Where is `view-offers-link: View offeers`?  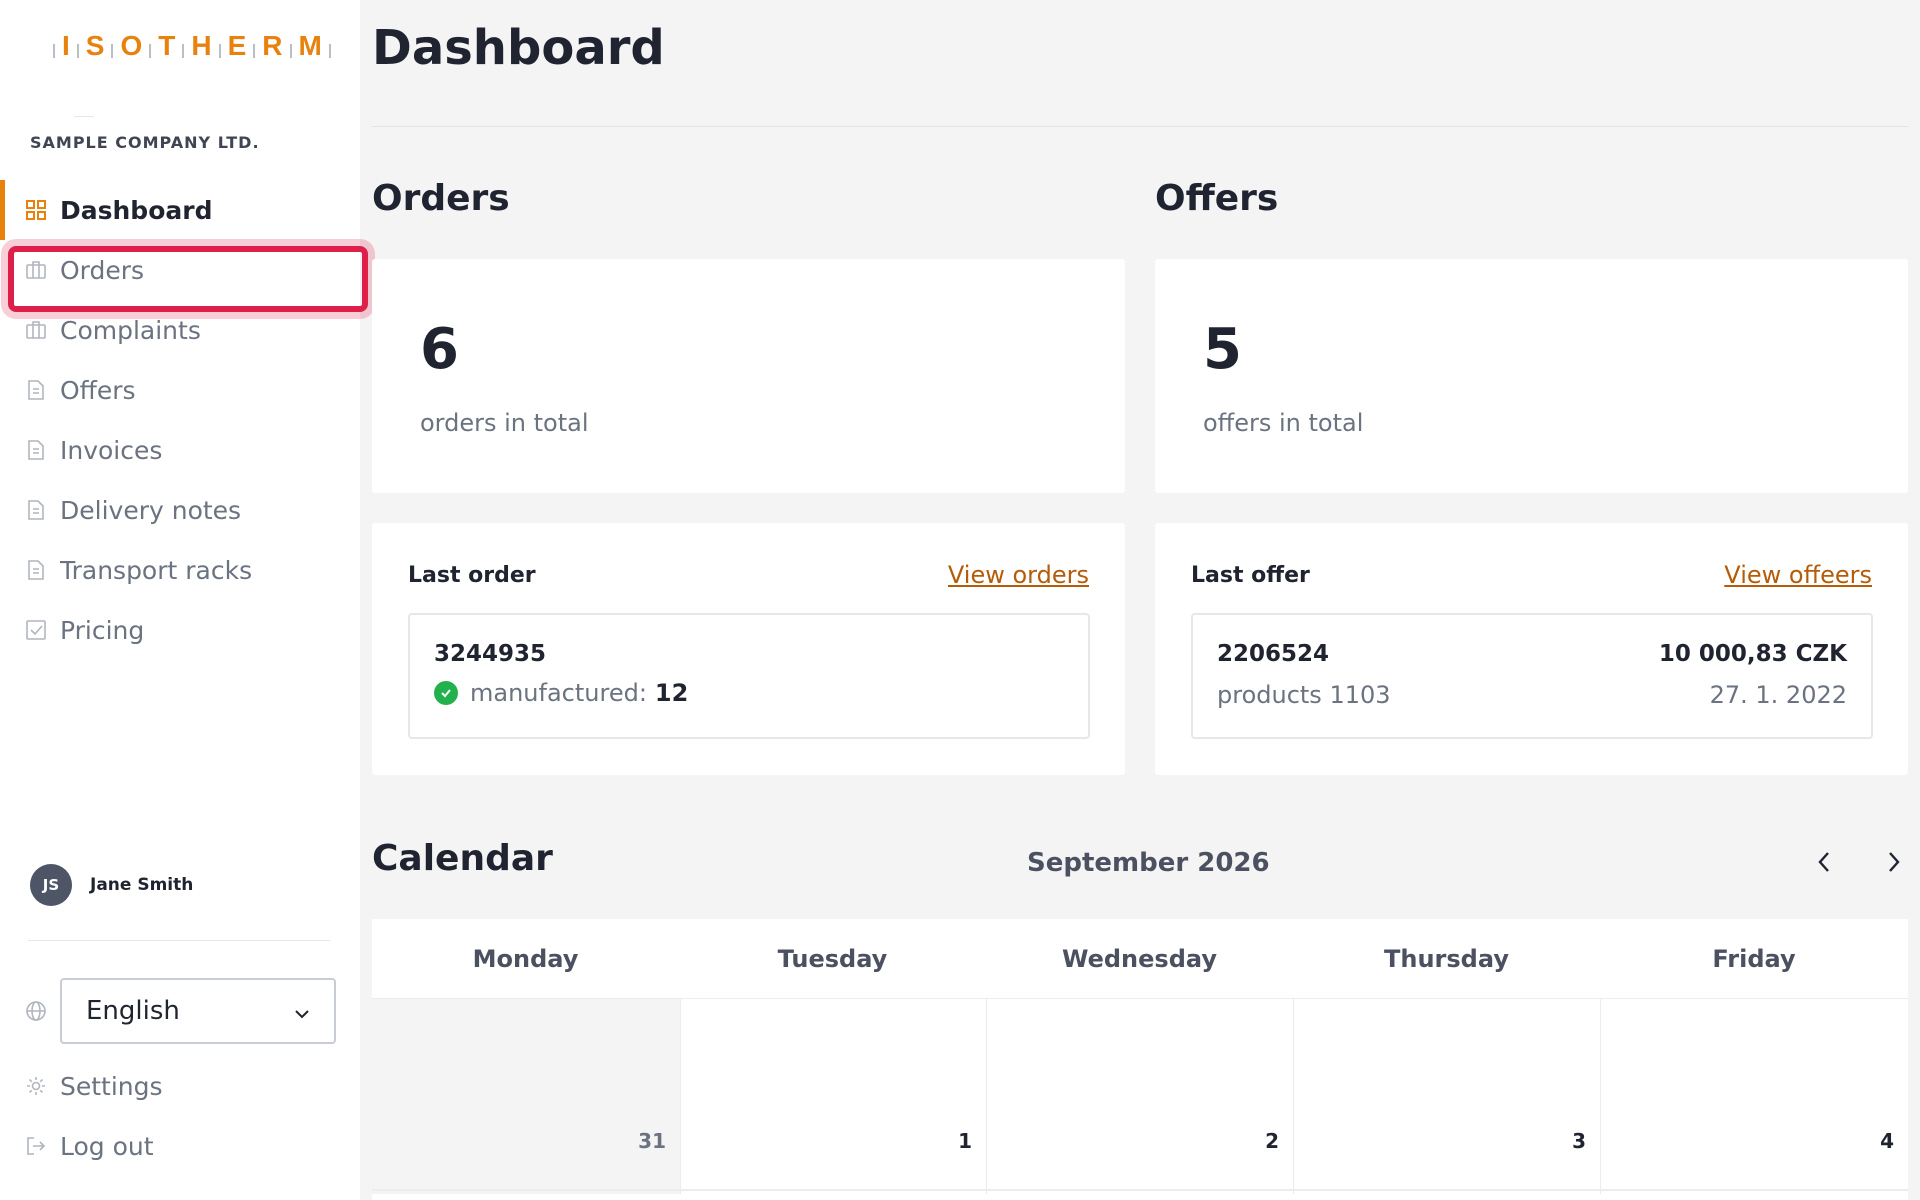
view-offers-link: View offeers is located at coordinates (1798, 575).